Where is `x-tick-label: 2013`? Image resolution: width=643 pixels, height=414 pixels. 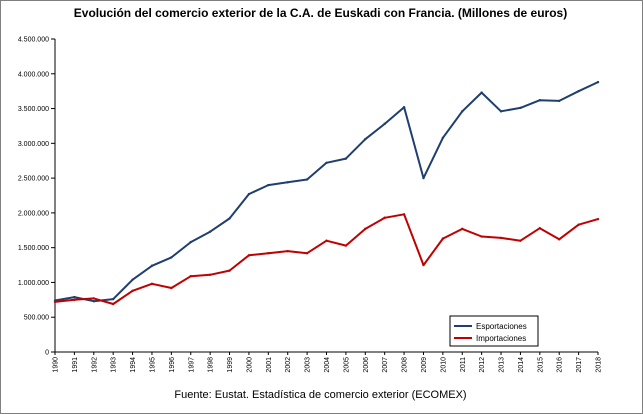 x-tick-label: 2013 is located at coordinates (502, 365).